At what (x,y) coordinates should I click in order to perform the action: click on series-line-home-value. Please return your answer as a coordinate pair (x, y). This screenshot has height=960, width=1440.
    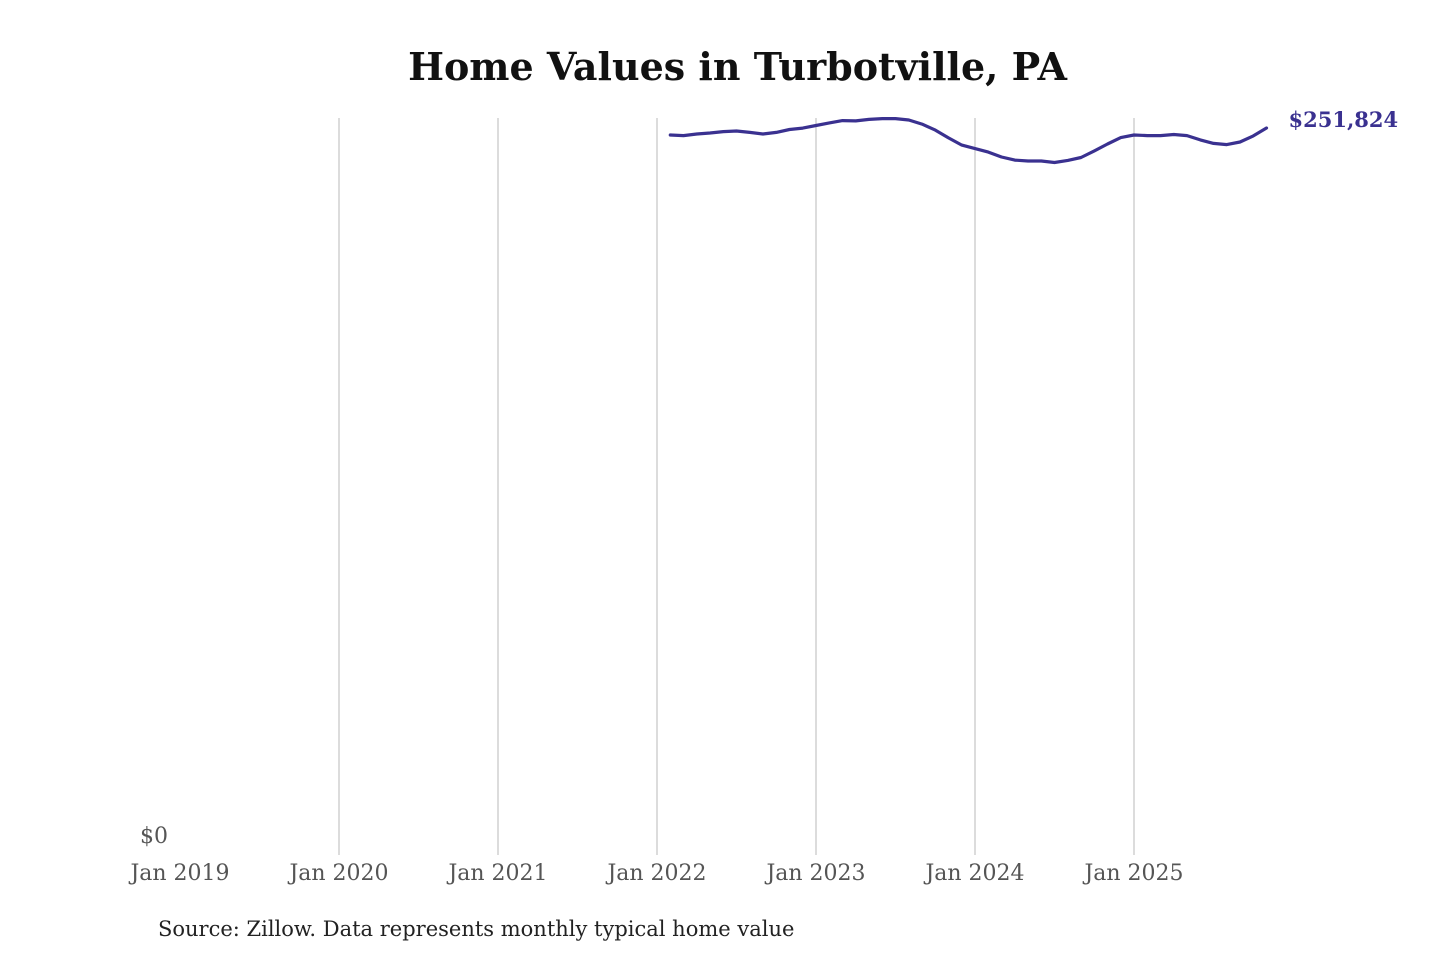
    Looking at the image, I should click on (968, 141).